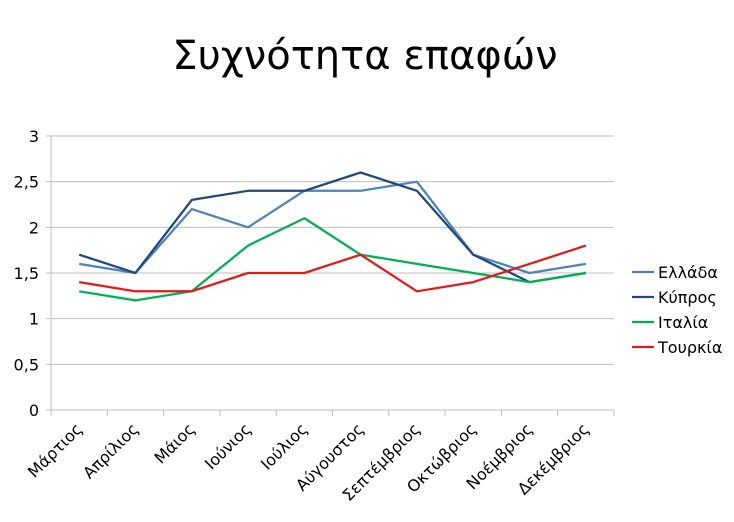 The width and height of the screenshot is (734, 522). I want to click on x-tick-label: Μάιος, so click(175, 443).